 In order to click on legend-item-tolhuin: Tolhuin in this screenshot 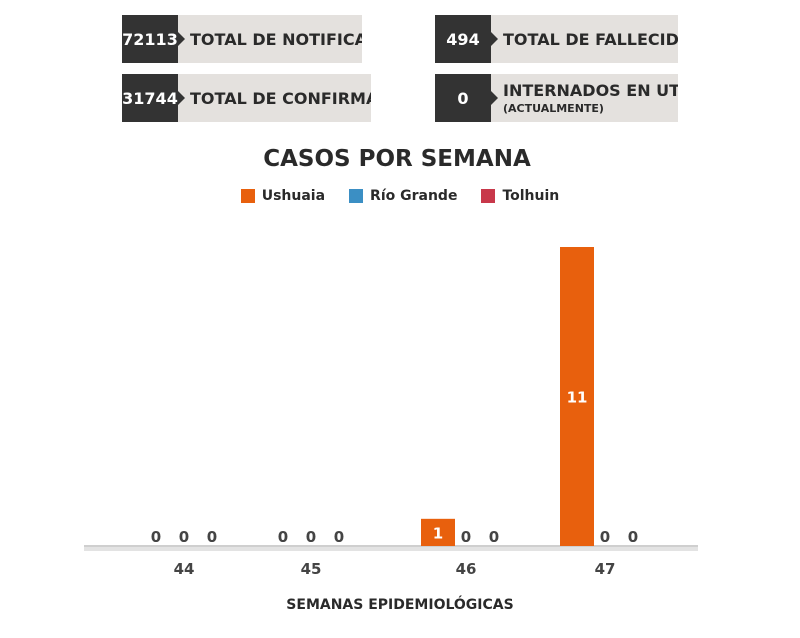, I will do `click(520, 196)`.